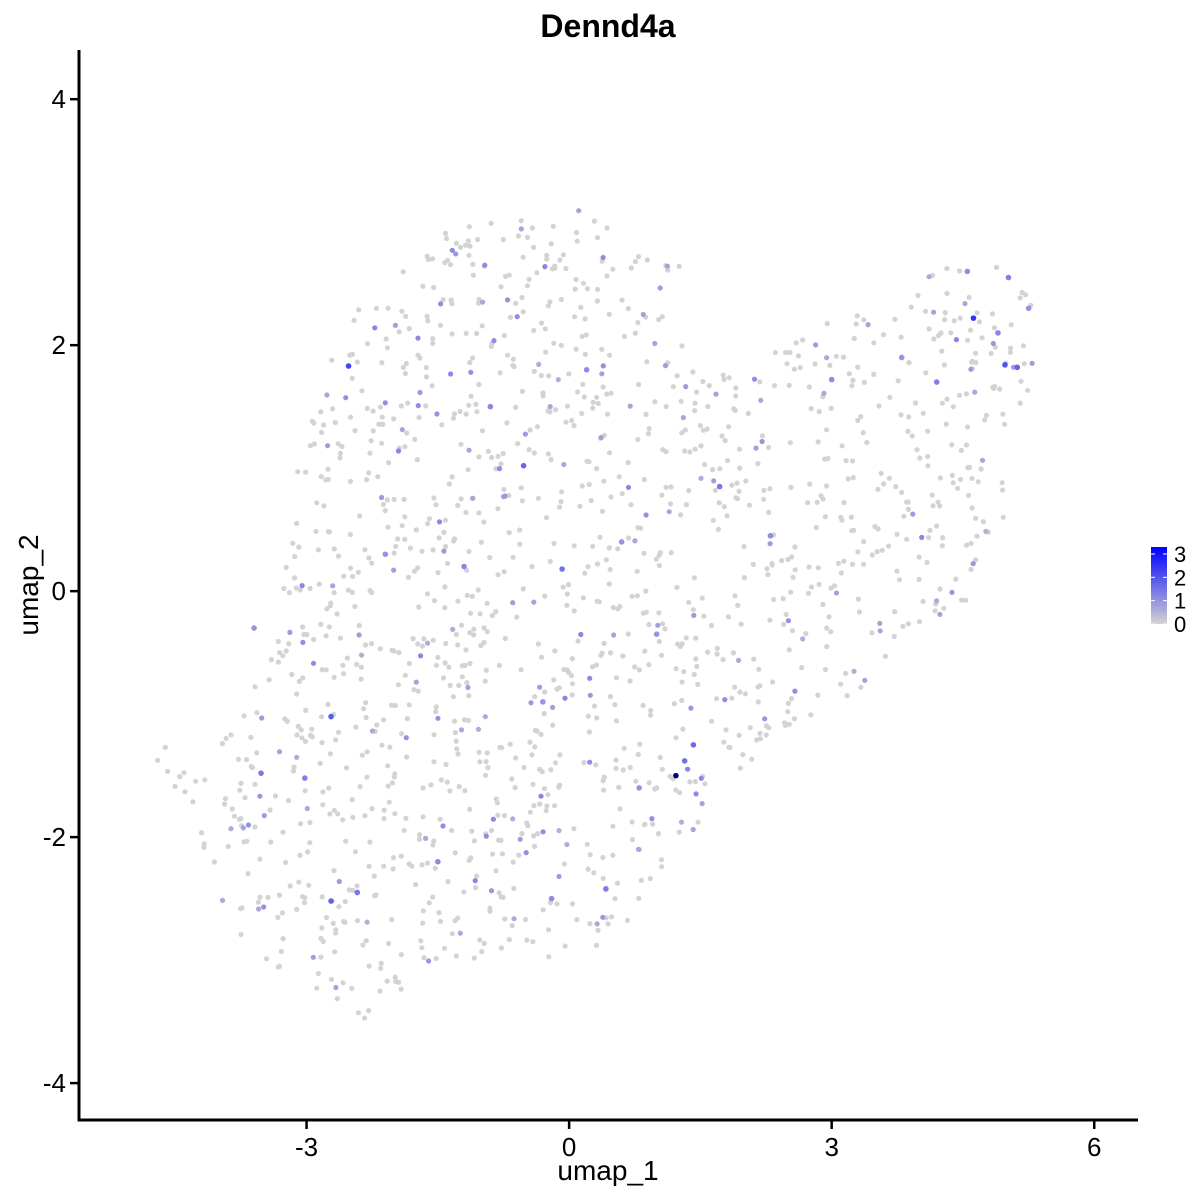 The height and width of the screenshot is (1200, 1200). Describe the element at coordinates (967, 271) in the screenshot. I see `expressed-cell-point` at that location.